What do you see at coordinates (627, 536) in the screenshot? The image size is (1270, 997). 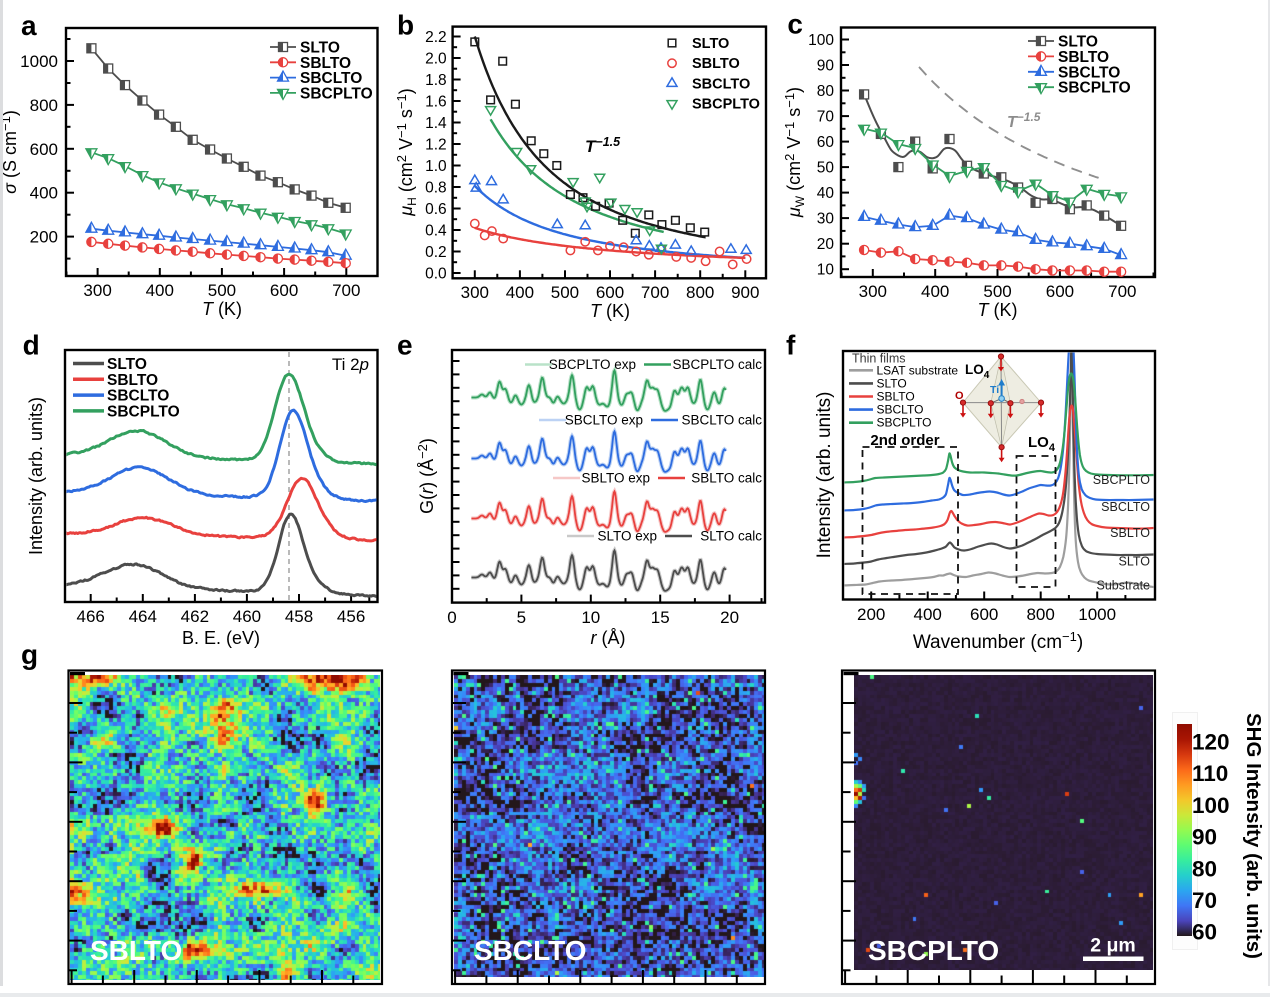 I see `svg-text: SLTO exp` at bounding box center [627, 536].